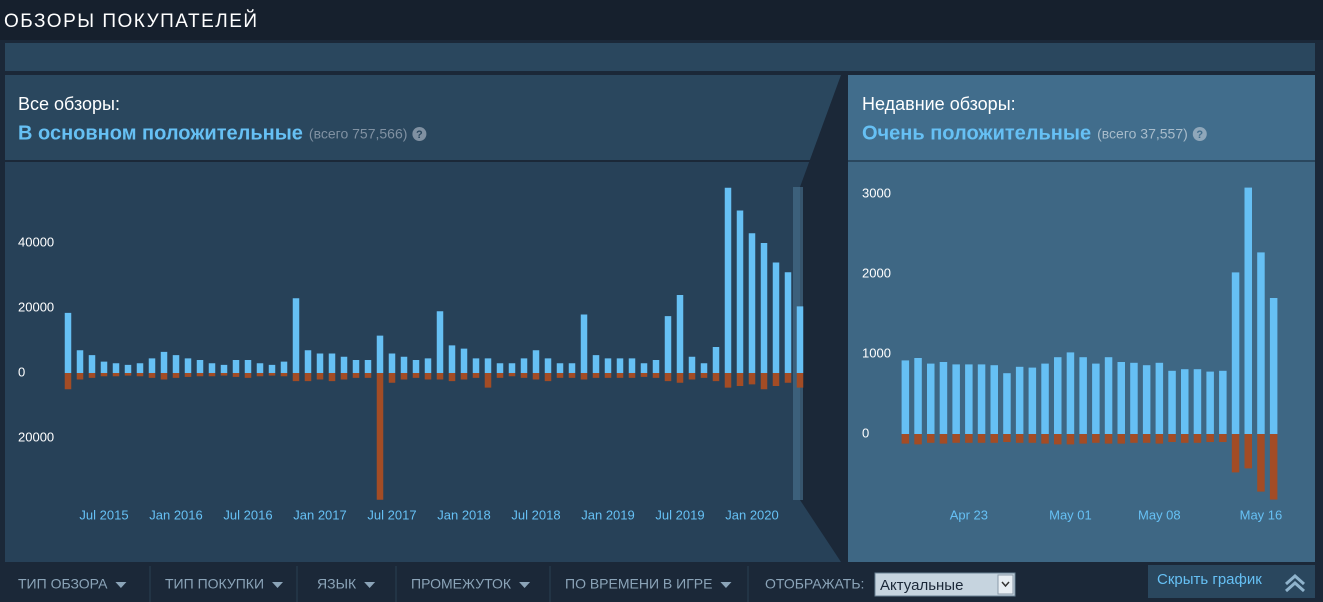 The height and width of the screenshot is (602, 1323). Describe the element at coordinates (824, 318) in the screenshot. I see `zoom-funnel` at that location.